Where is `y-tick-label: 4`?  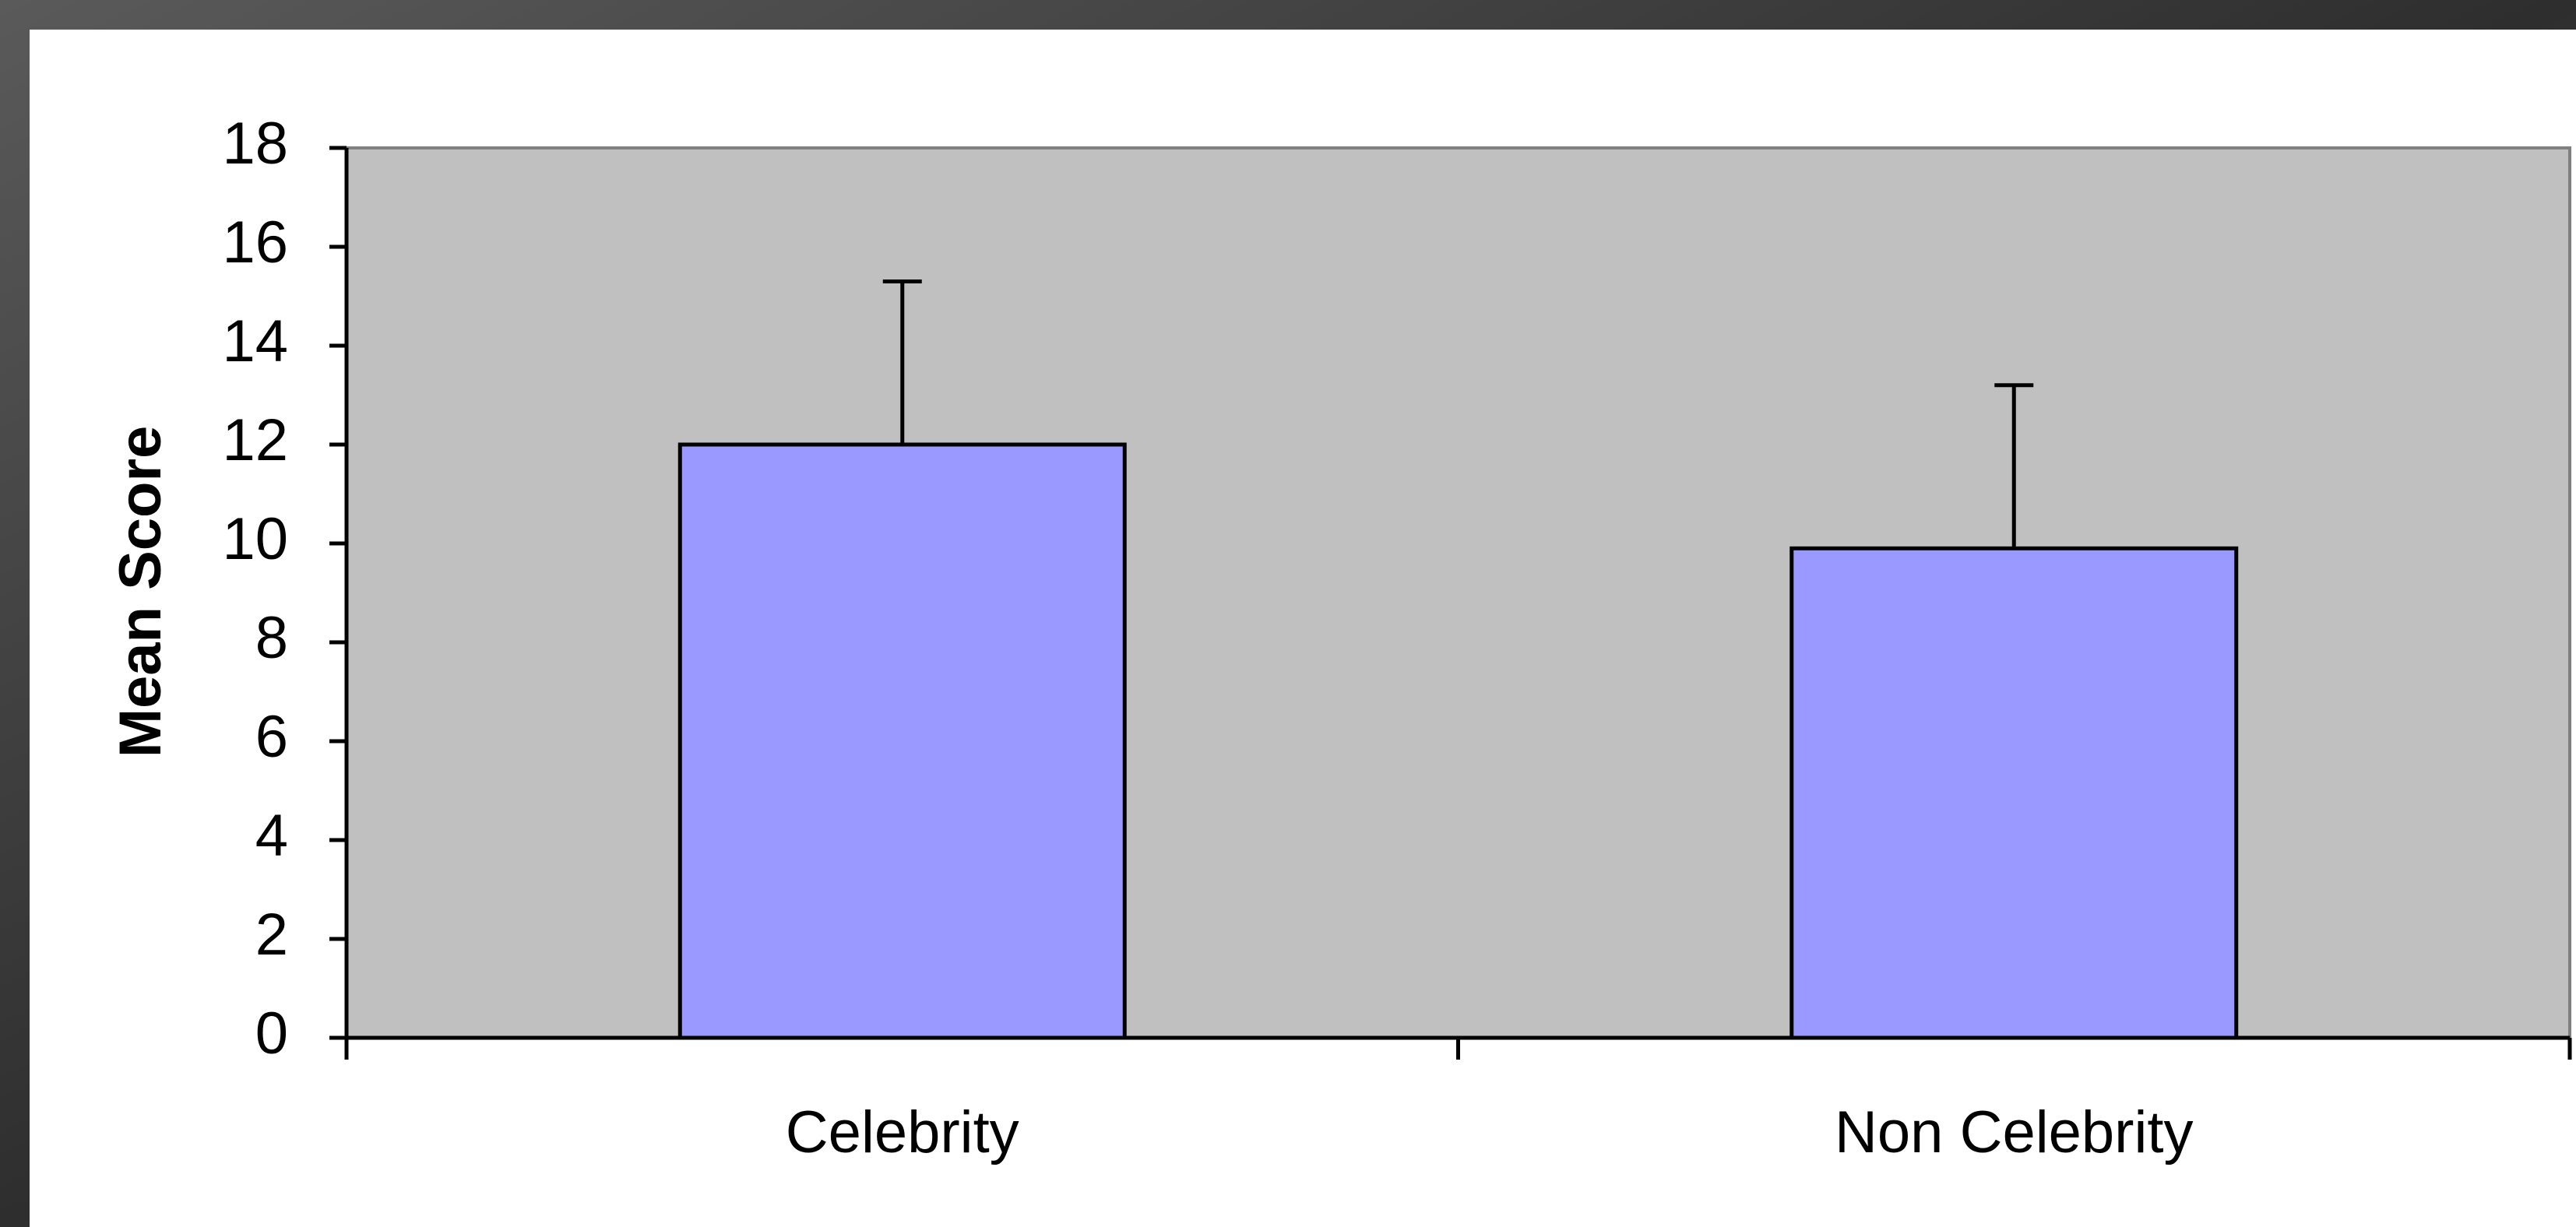
y-tick-label: 4 is located at coordinates (271, 836).